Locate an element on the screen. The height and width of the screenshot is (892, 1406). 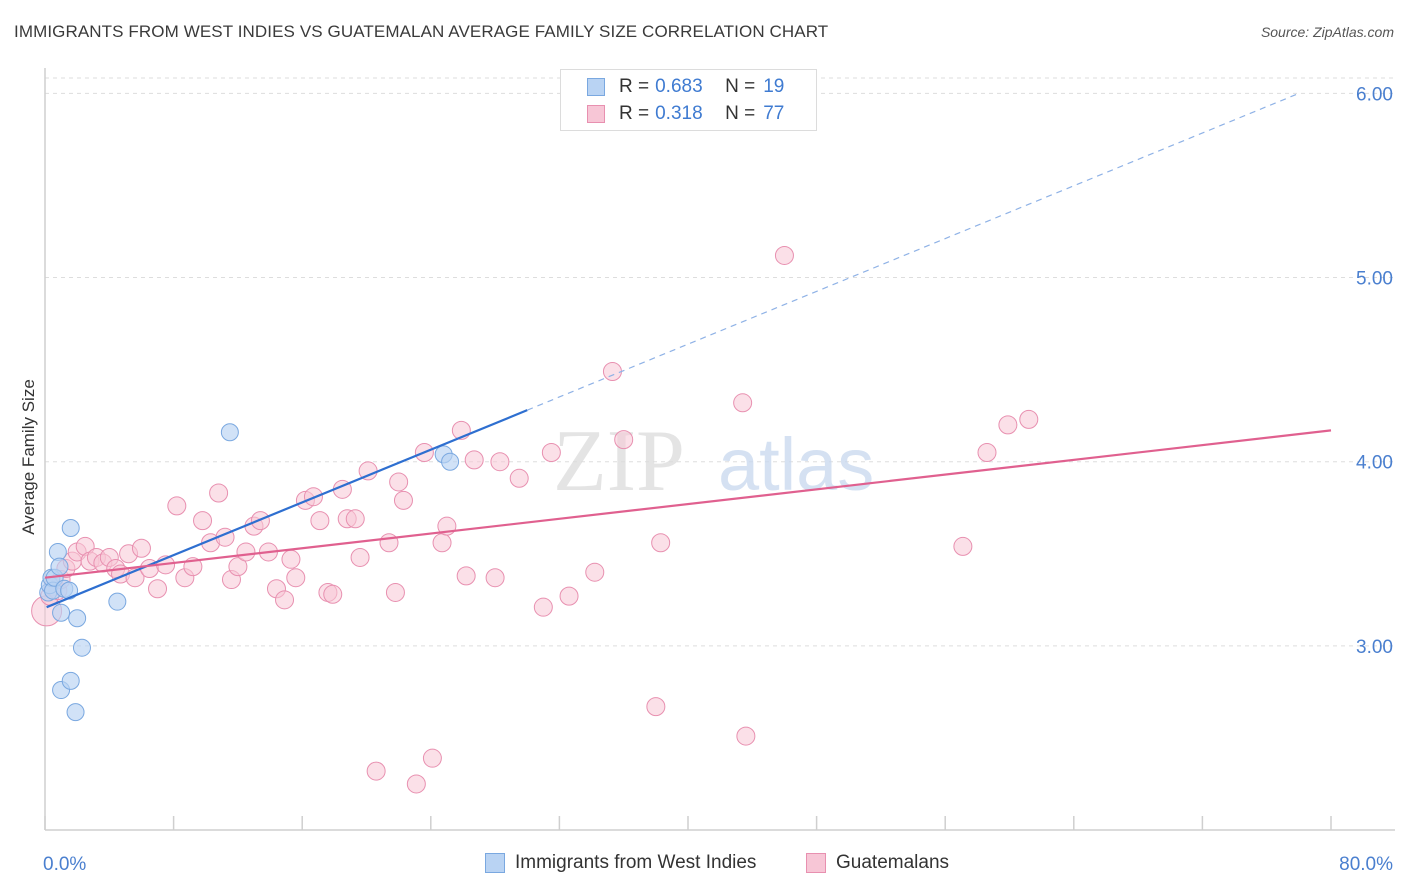
y-tick-label: 4.00 is located at coordinates (1374, 463).